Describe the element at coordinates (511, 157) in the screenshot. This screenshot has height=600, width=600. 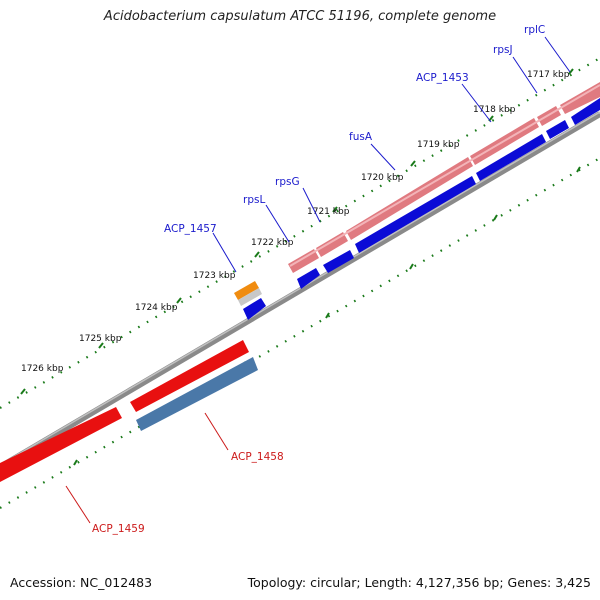
I see `gene-ACP_1453-blue` at that location.